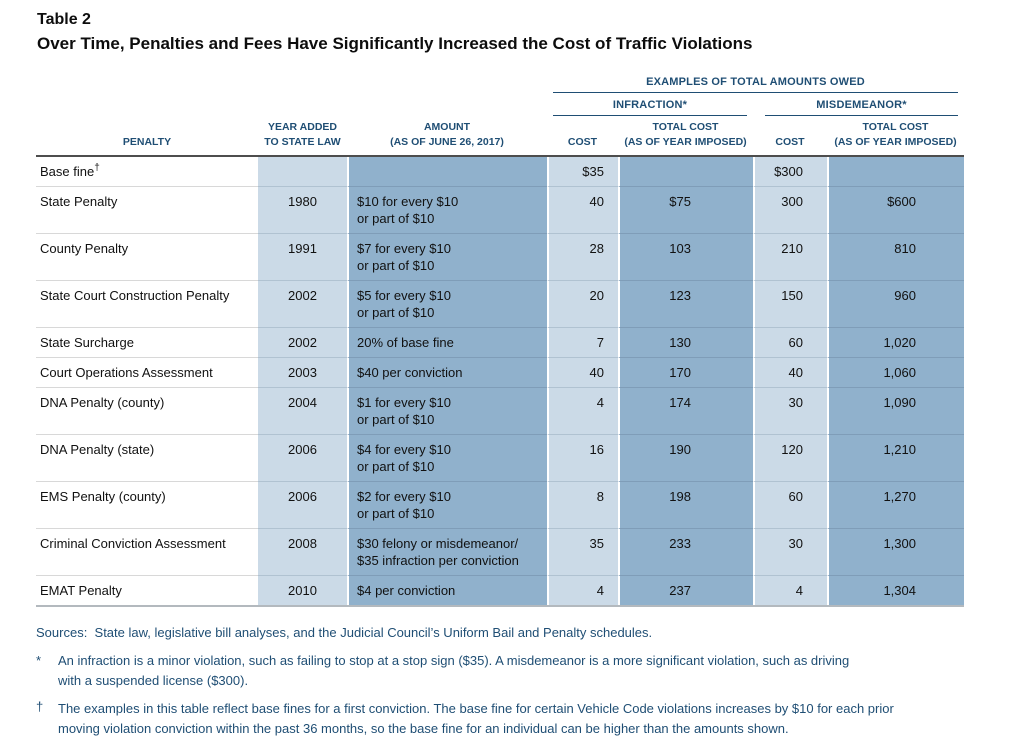 The image size is (1024, 750). I want to click on dagger-mark: †, so click(97, 168).